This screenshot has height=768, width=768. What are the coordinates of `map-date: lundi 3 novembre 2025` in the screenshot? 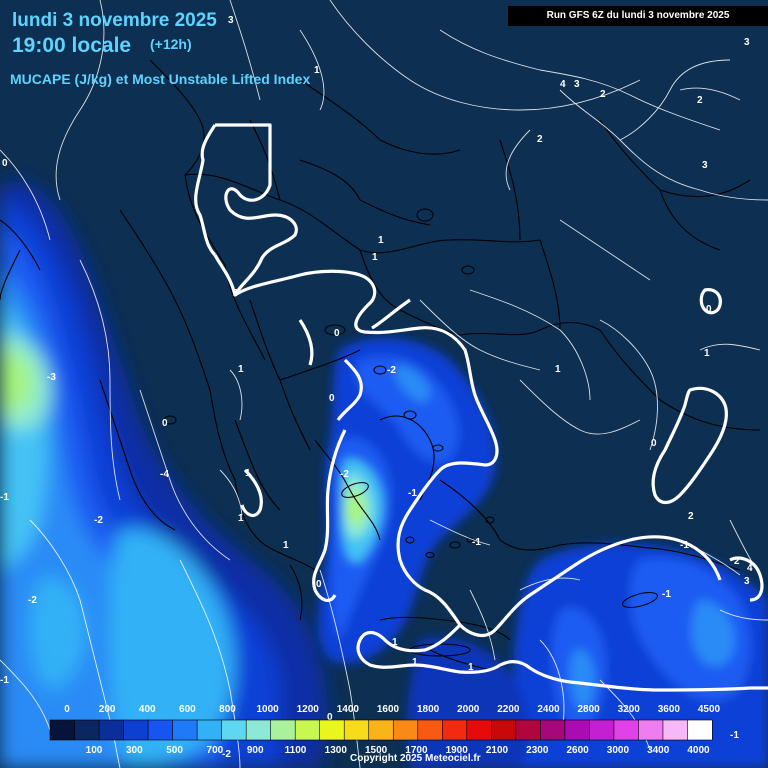 It's located at (114, 20).